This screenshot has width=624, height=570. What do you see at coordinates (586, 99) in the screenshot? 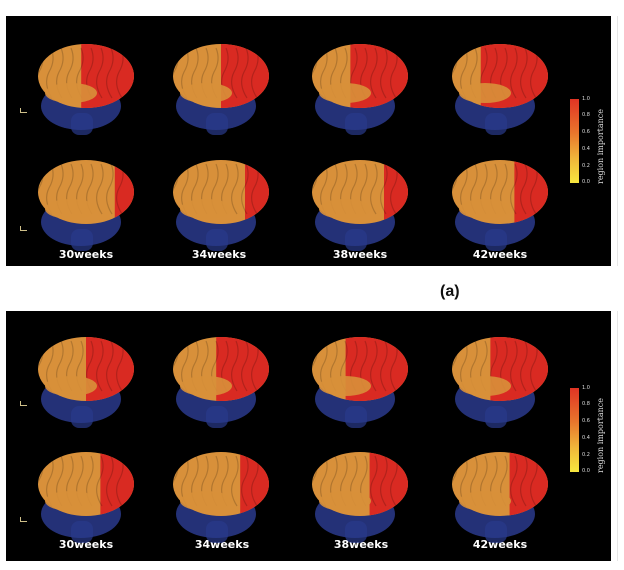
I see `colorbar-tick: 1.0` at bounding box center [586, 99].